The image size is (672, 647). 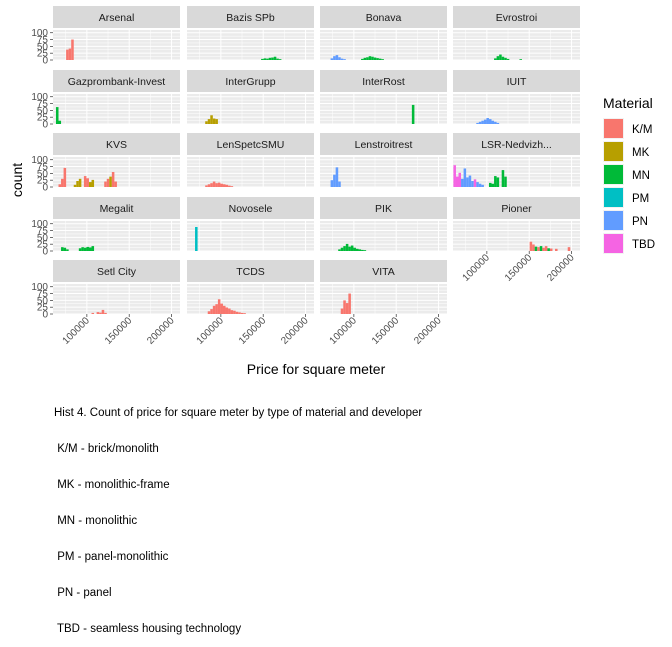 I want to click on facet-panel: Evrostroi, so click(x=516, y=33).